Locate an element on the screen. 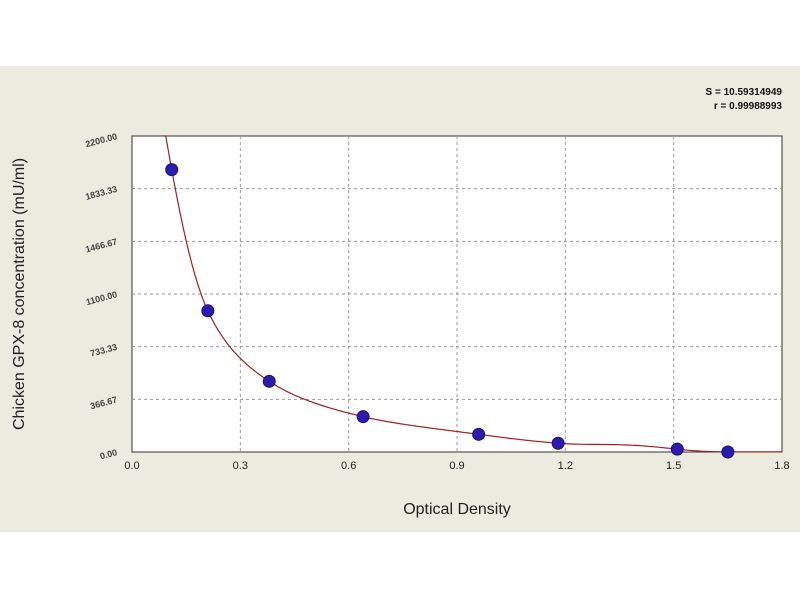 Image resolution: width=800 pixels, height=600 pixels. x-axis-label: Optical Density is located at coordinates (457, 509).